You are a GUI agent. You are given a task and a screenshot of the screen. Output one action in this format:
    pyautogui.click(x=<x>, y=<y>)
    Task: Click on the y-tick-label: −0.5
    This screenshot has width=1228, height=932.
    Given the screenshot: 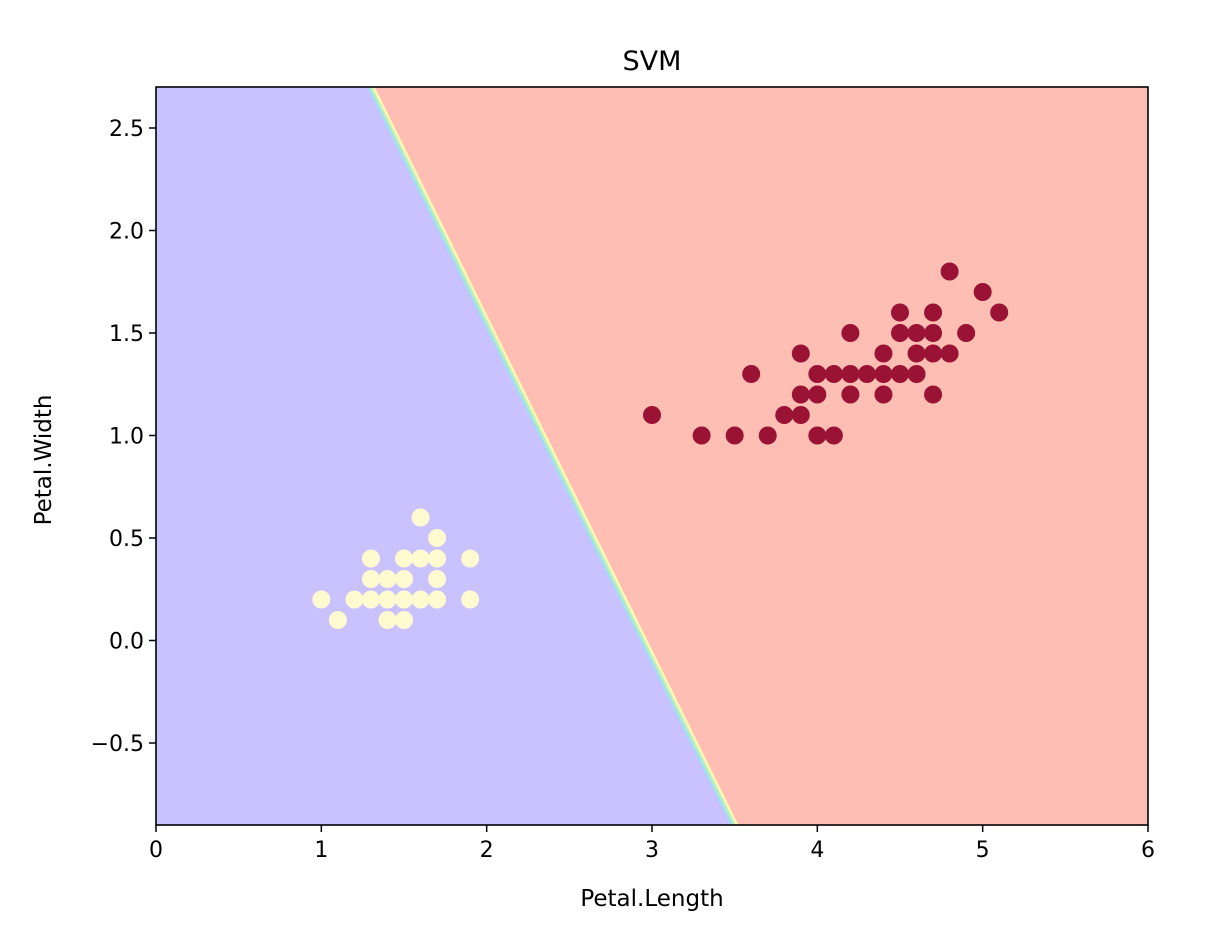 What is the action you would take?
    pyautogui.click(x=117, y=744)
    